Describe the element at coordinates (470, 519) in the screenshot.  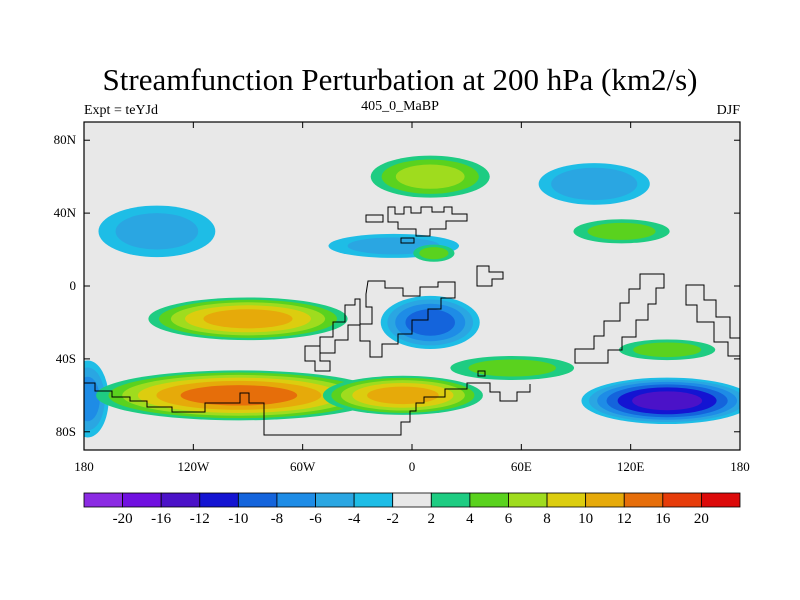
I see `colorbar-label: 4` at that location.